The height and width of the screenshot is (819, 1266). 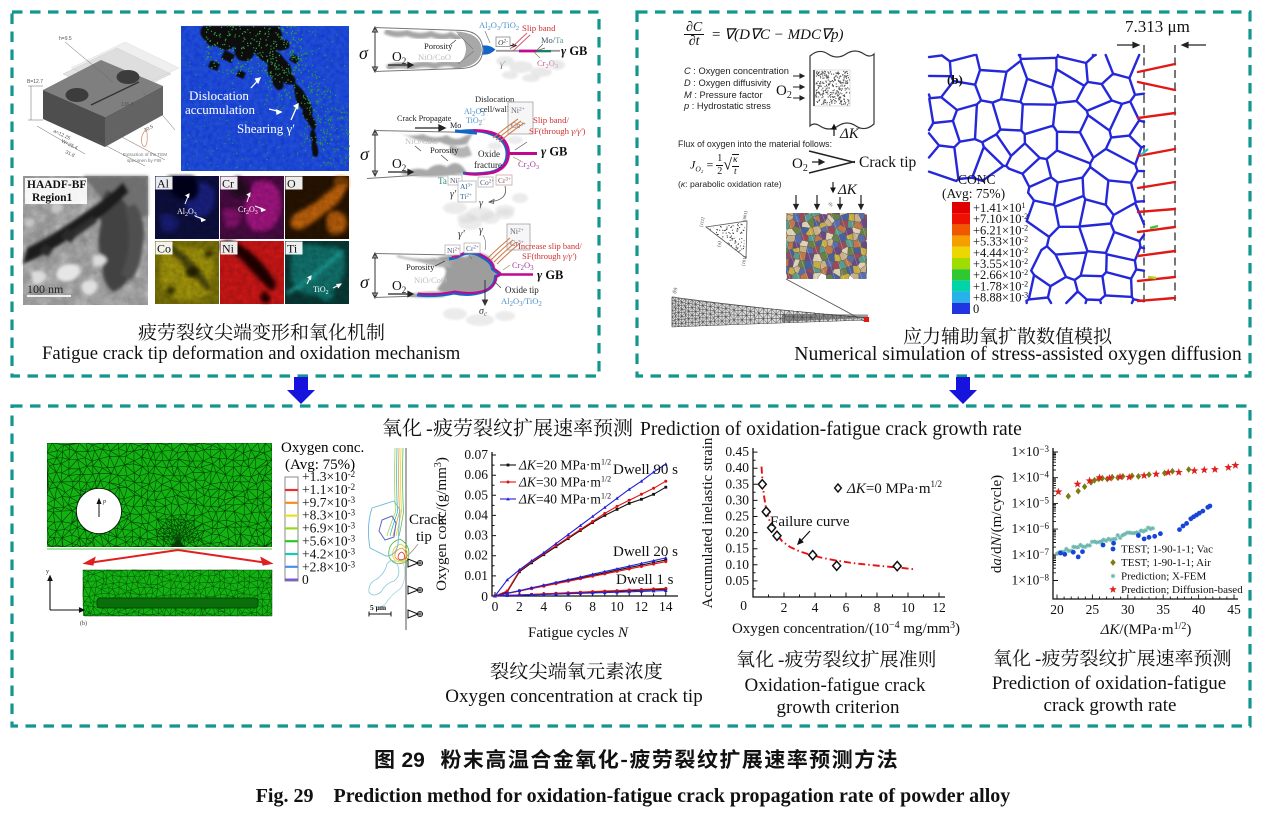 What do you see at coordinates (144, 160) in the screenshot?
I see `svg-text: specimen by FIB` at bounding box center [144, 160].